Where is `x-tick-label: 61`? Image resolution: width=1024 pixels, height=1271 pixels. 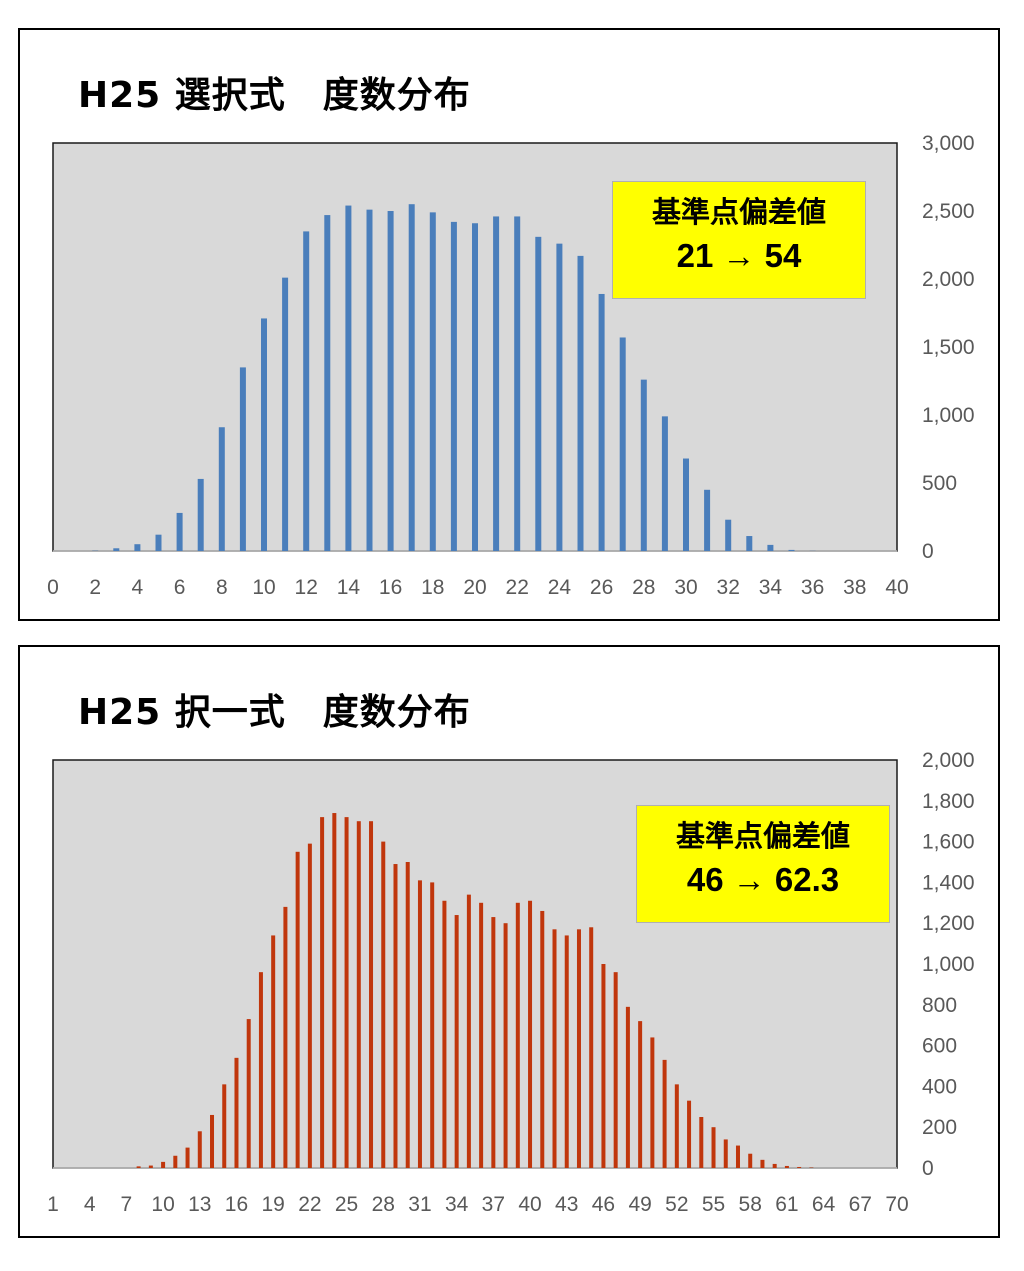
x-tick-label: 61 is located at coordinates (786, 1204).